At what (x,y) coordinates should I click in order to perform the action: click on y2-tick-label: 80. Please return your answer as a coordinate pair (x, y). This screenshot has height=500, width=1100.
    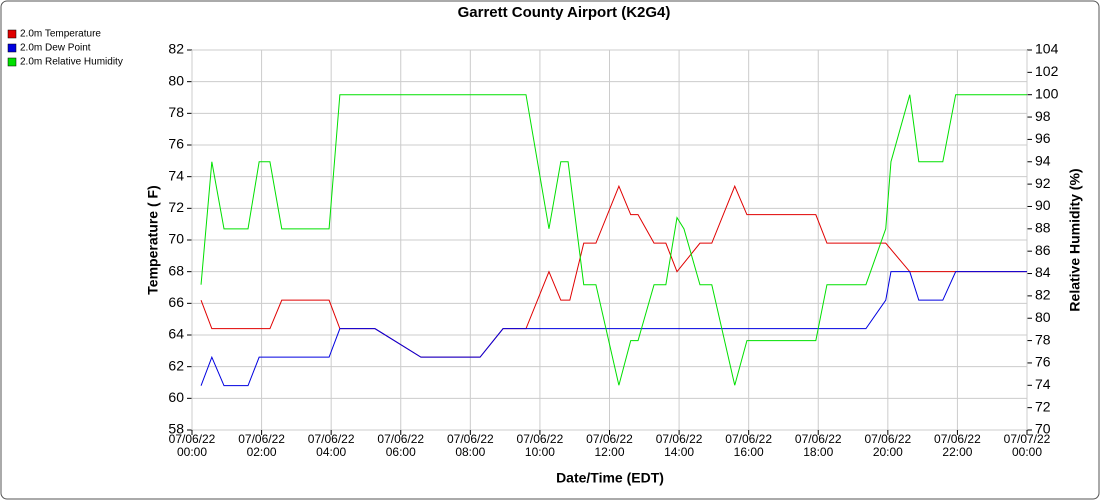
    Looking at the image, I should click on (1043, 317).